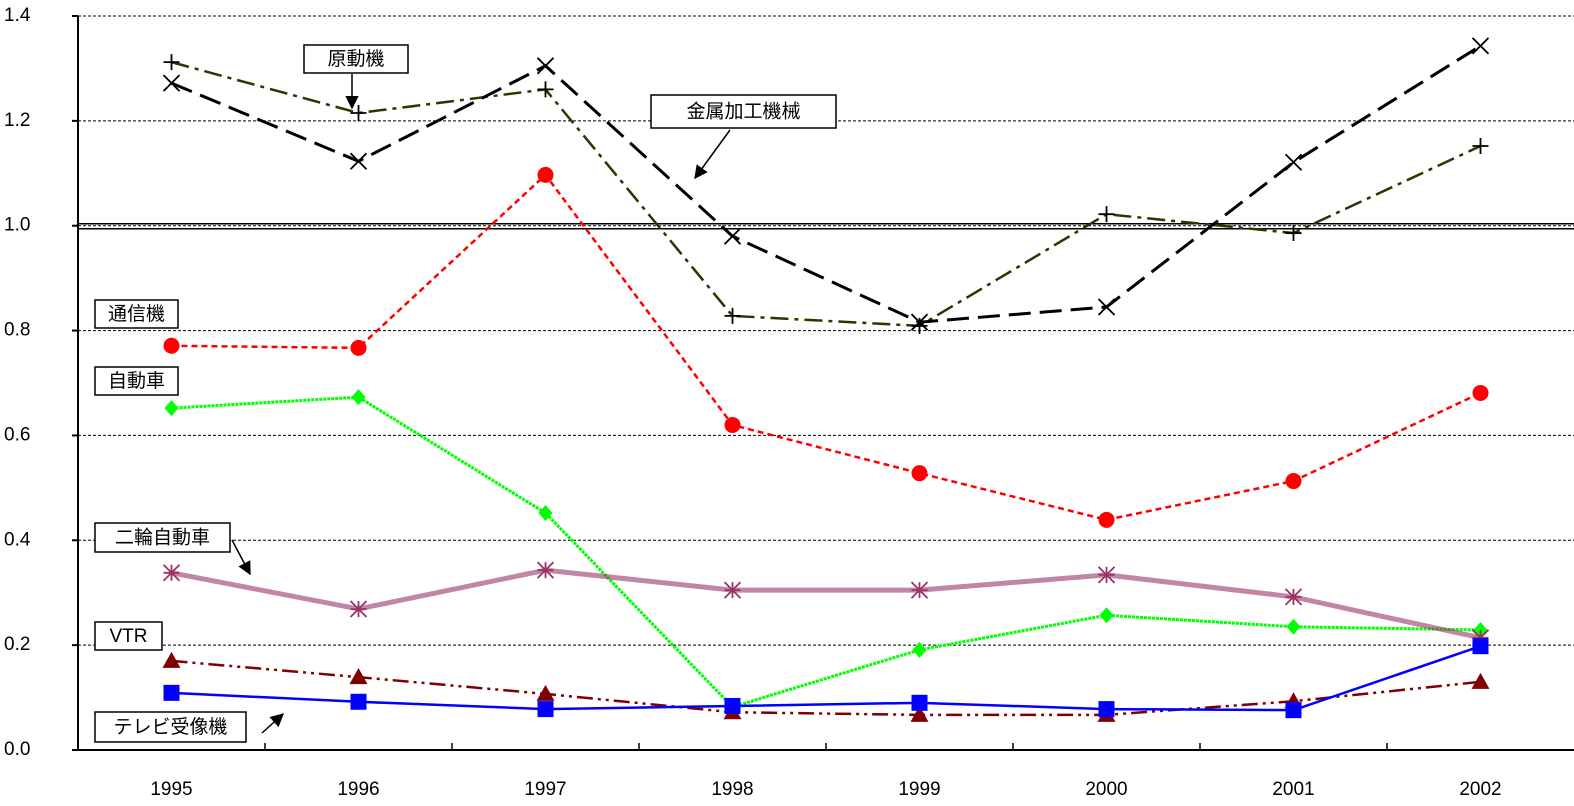 The width and height of the screenshot is (1574, 806). What do you see at coordinates (545, 789) in the screenshot?
I see `x-tick-label: 1997` at bounding box center [545, 789].